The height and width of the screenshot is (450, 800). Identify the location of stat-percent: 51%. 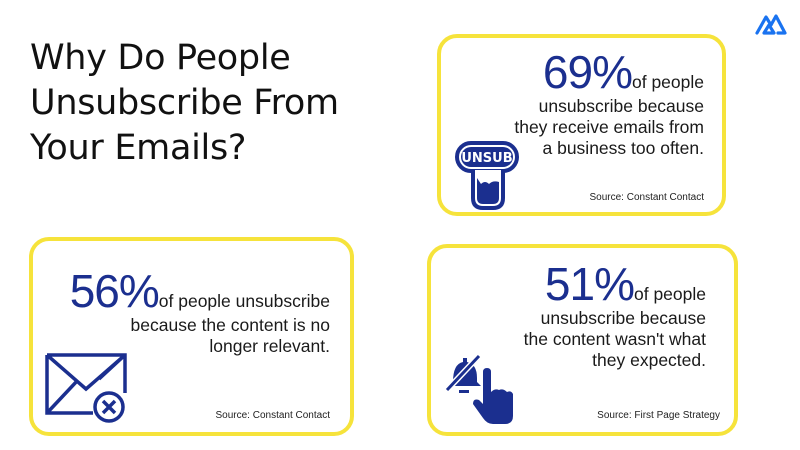
(589, 284).